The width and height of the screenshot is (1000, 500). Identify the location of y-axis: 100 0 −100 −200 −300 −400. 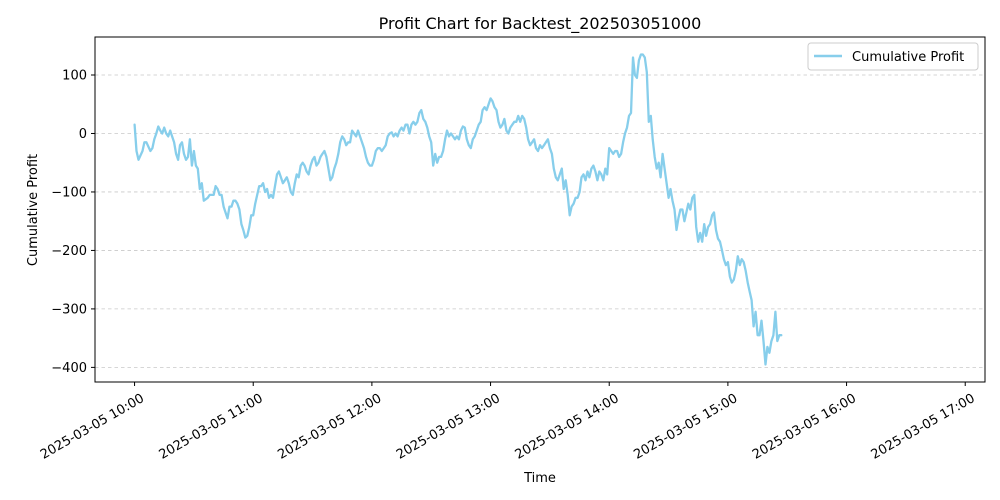
(73, 222).